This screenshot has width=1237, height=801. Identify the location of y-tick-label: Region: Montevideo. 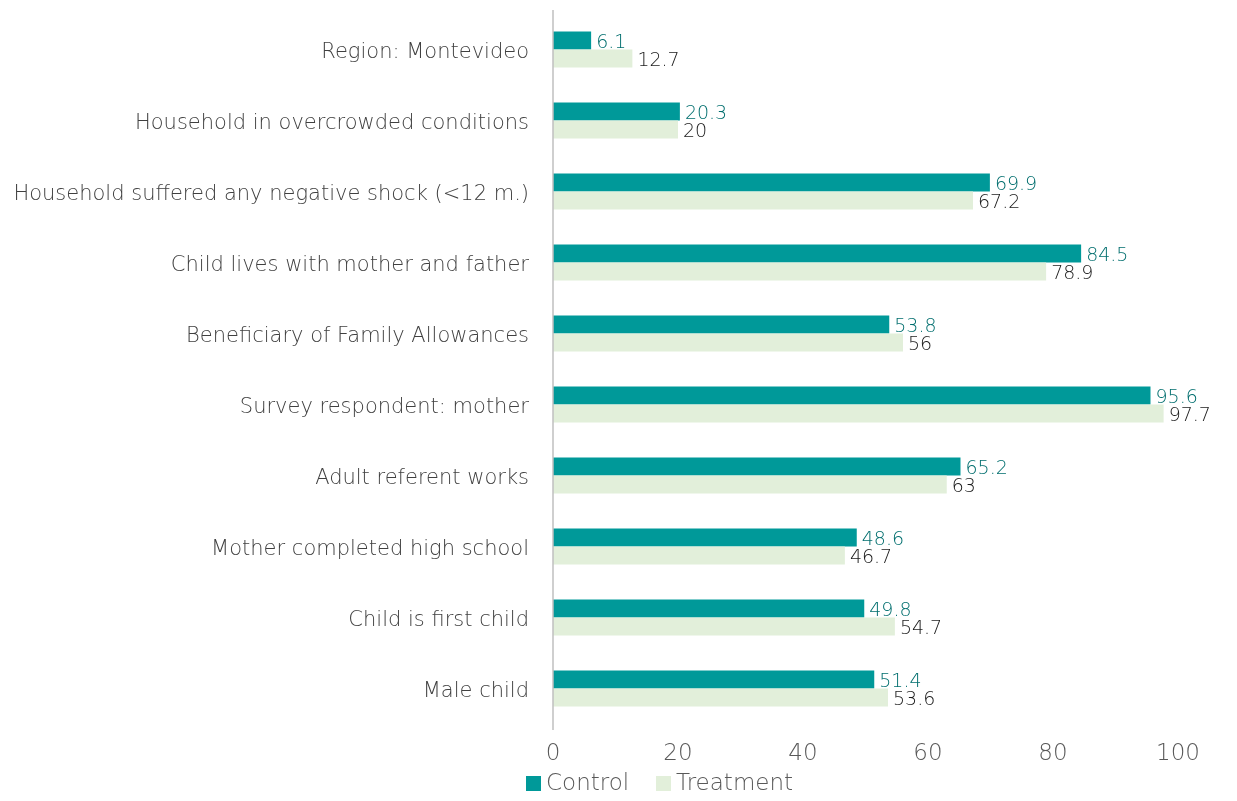
(425, 50).